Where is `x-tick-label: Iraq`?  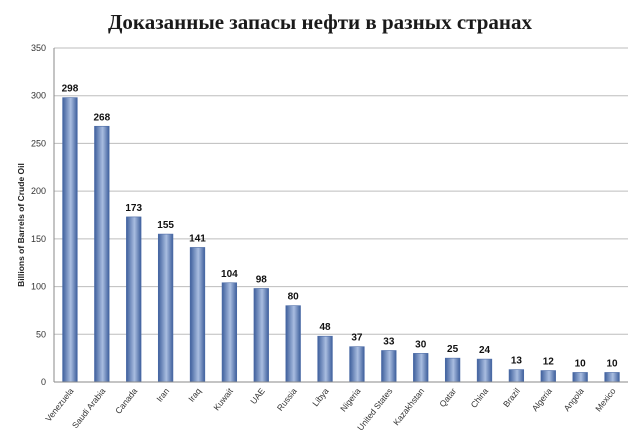
x-tick-label: Iraq is located at coordinates (194, 395).